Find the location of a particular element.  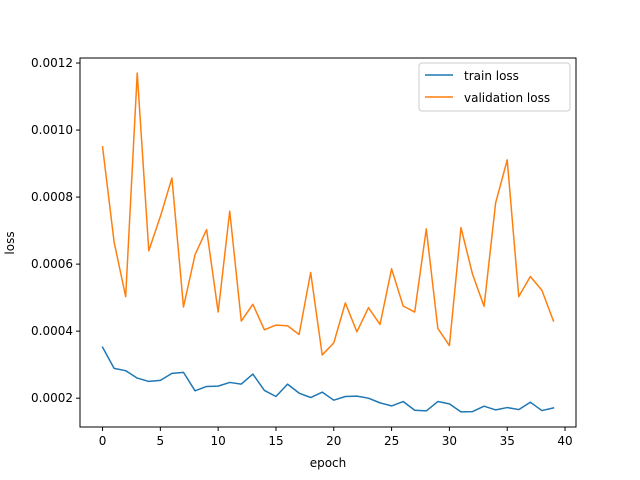

x-tick-label: 10 is located at coordinates (218, 441).